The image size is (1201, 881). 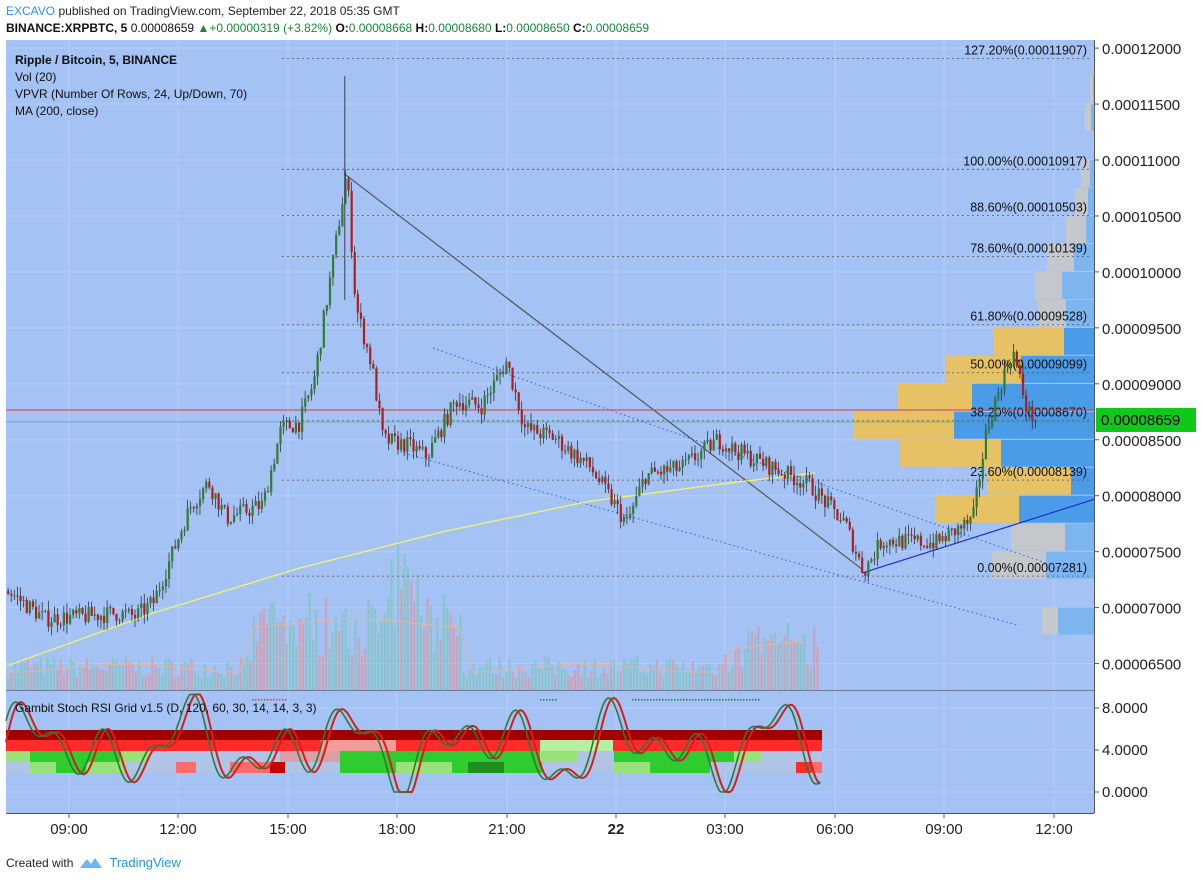 I want to click on author-link: EXCAVO, so click(x=31, y=11).